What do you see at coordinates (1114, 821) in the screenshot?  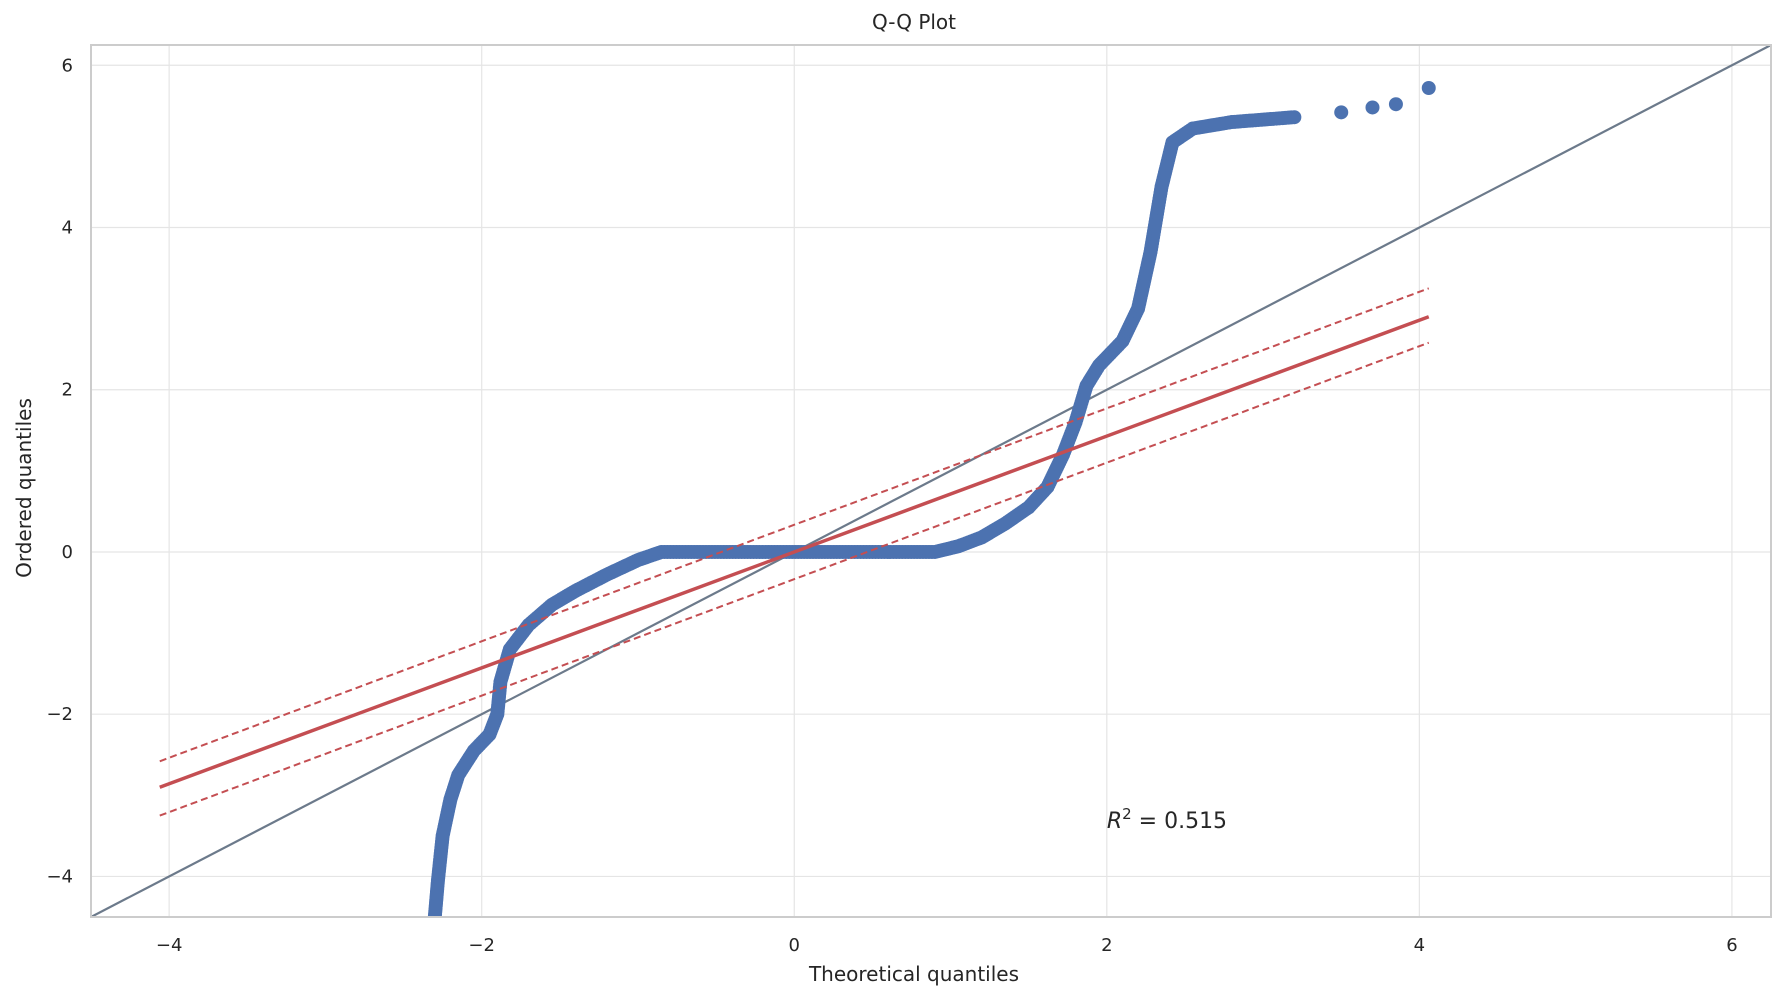 I see `r-symbol: R` at bounding box center [1114, 821].